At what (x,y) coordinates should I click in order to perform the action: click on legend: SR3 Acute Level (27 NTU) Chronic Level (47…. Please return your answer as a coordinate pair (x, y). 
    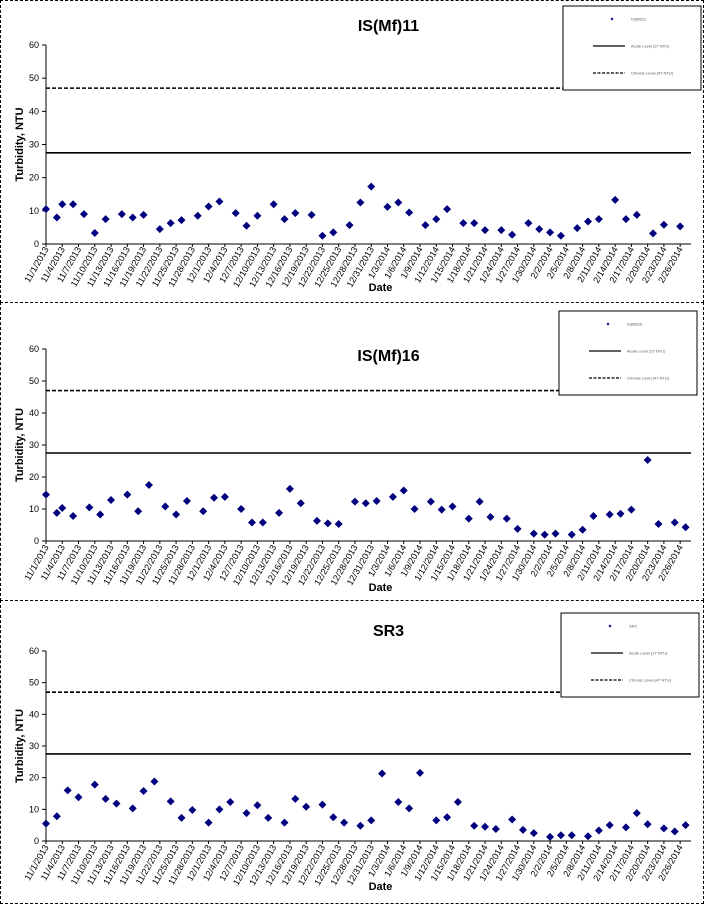
    Looking at the image, I should click on (630, 655).